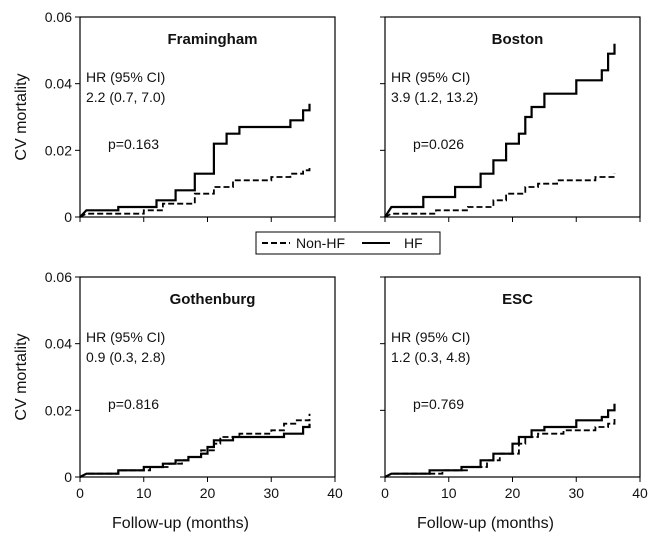 This screenshot has height=538, width=650. What do you see at coordinates (125, 357) in the screenshot?
I see `hr-value: 0.9 (0.3, 2.8)` at bounding box center [125, 357].